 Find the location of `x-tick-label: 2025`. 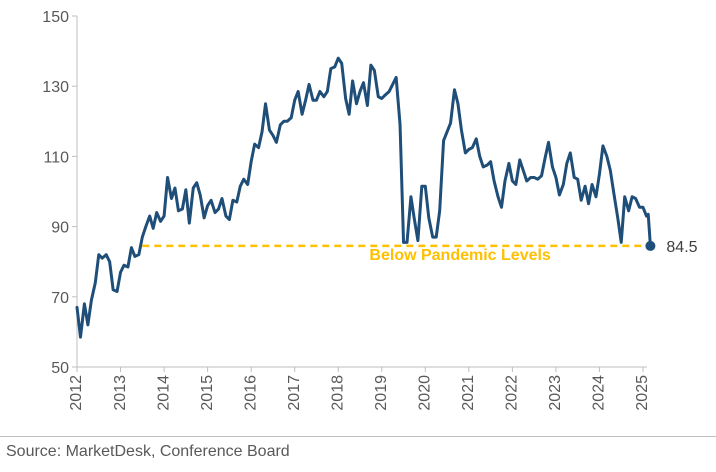

x-tick-label: 2025 is located at coordinates (642, 393).